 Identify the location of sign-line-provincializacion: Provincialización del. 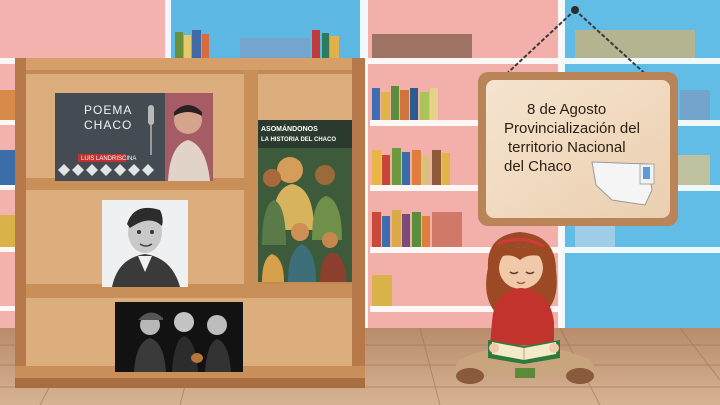
(572, 128).